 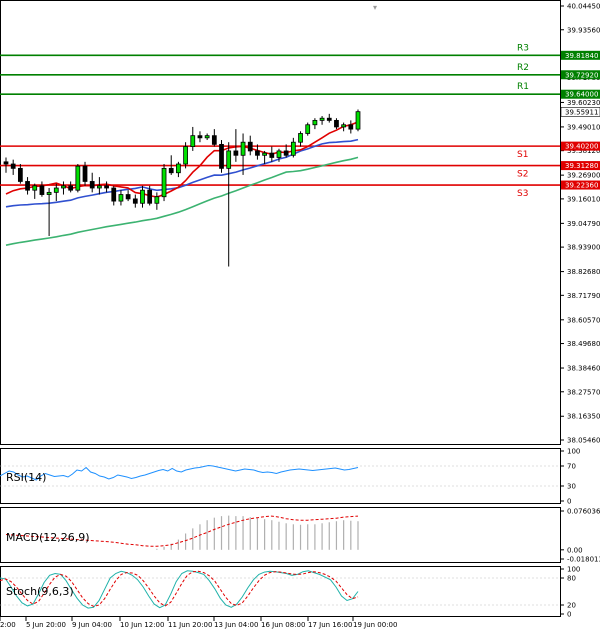 I want to click on price-tick-label: 38.16350, so click(x=583, y=417).